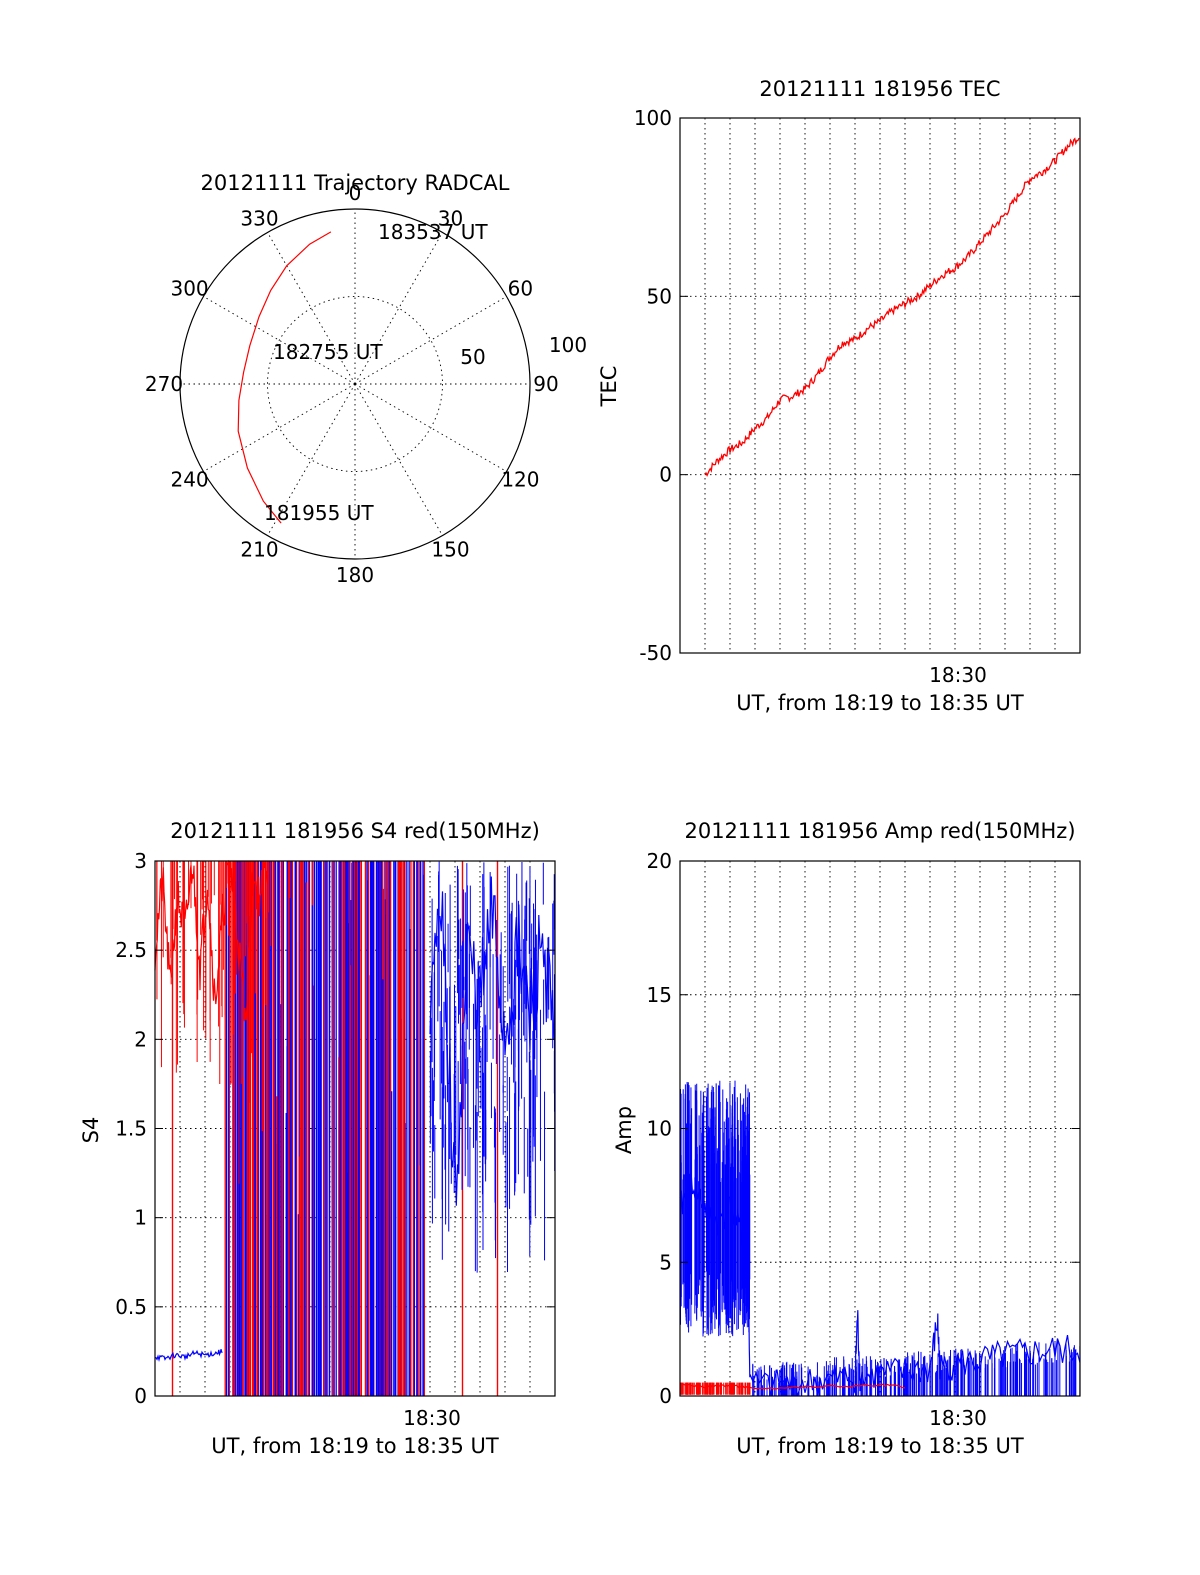 Image resolution: width=1200 pixels, height=1575 pixels. What do you see at coordinates (879, 831) in the screenshot?
I see `amp-title: 20121111 181956 Amp red(150MHz)` at bounding box center [879, 831].